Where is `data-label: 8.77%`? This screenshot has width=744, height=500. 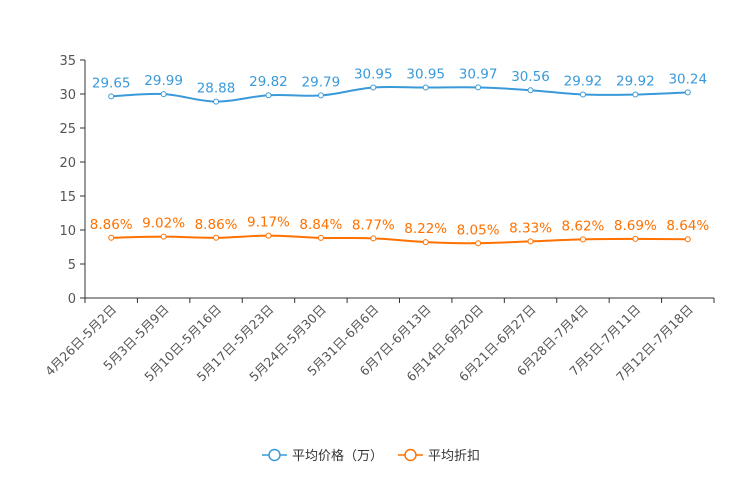 data-label: 8.77% is located at coordinates (373, 225).